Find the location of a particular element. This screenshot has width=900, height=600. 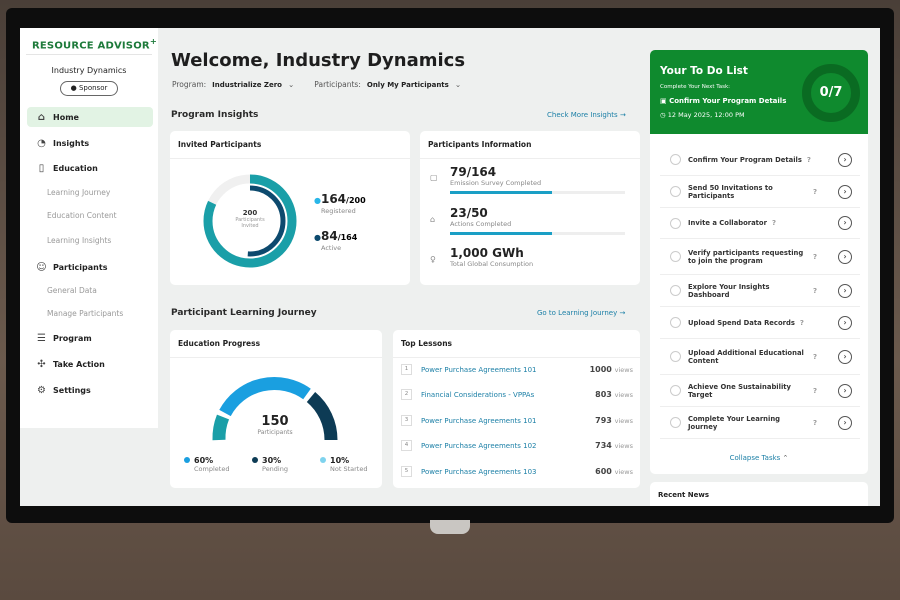

todo-item: Upload Additional Educational Content? › is located at coordinates (760, 357).